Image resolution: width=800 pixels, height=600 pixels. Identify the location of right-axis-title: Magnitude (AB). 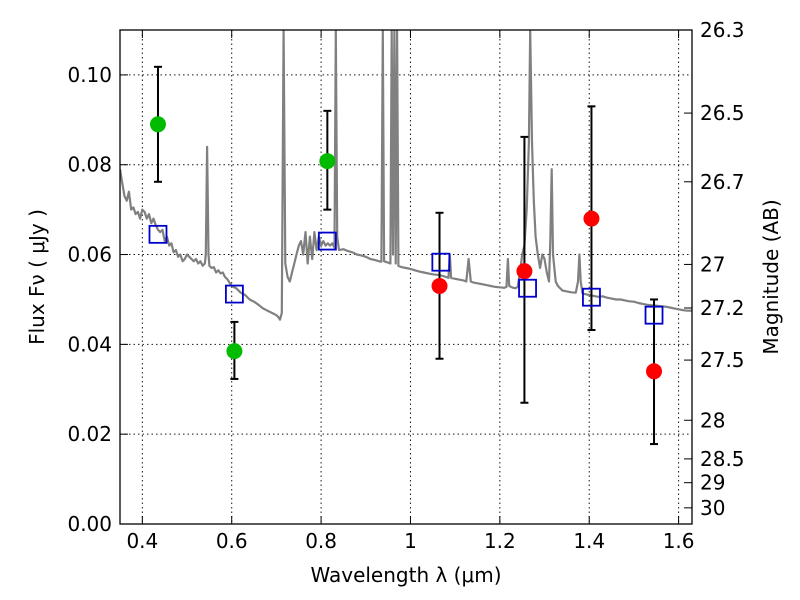
(771, 276).